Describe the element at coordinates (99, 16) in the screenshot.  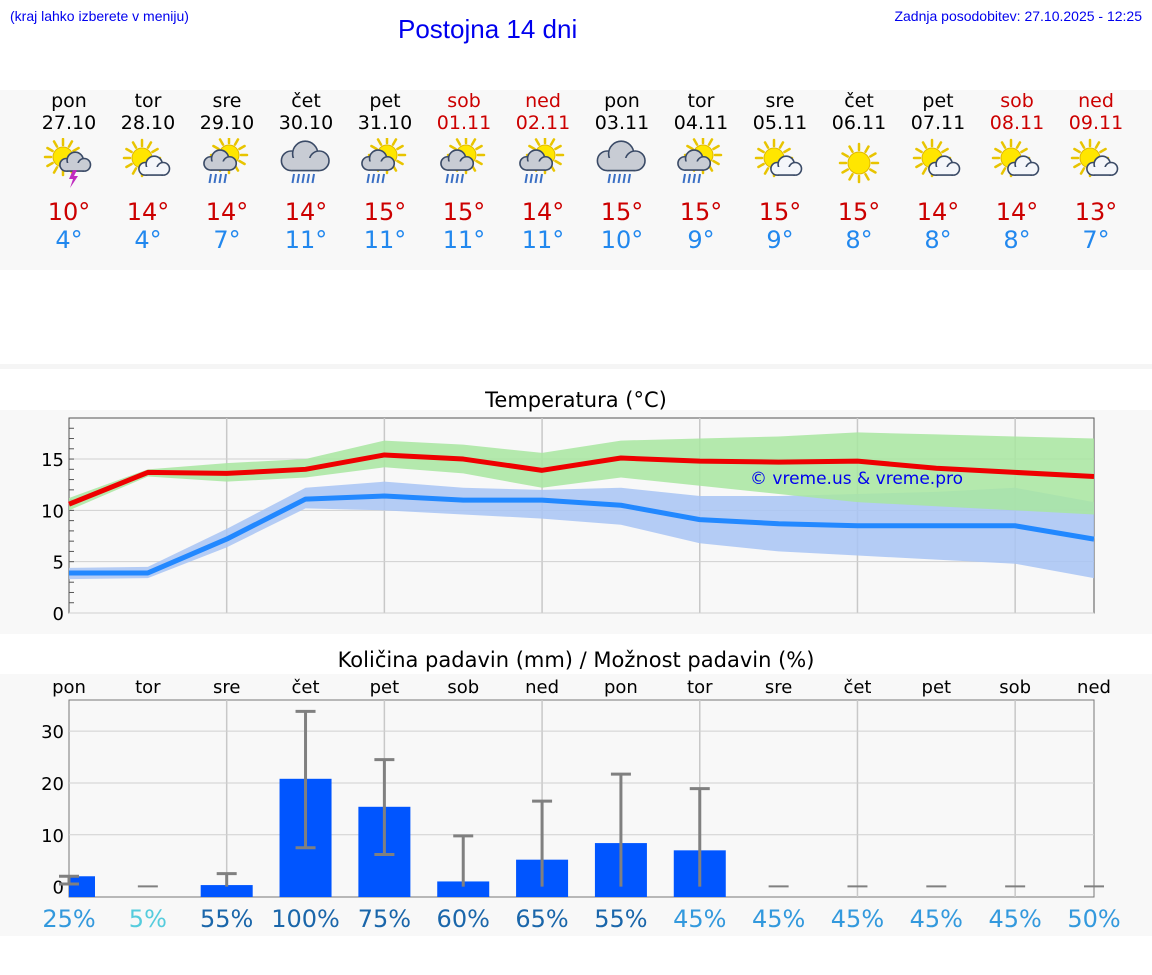
I see `location-hint-link: (kraj lahko izberete v meniju)` at that location.